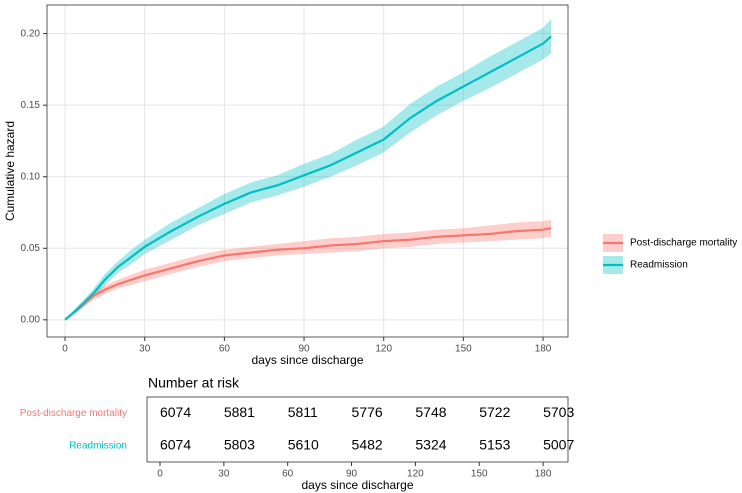 This screenshot has width=742, height=493. What do you see at coordinates (194, 383) in the screenshot?
I see `table-title: Number at risk` at bounding box center [194, 383].